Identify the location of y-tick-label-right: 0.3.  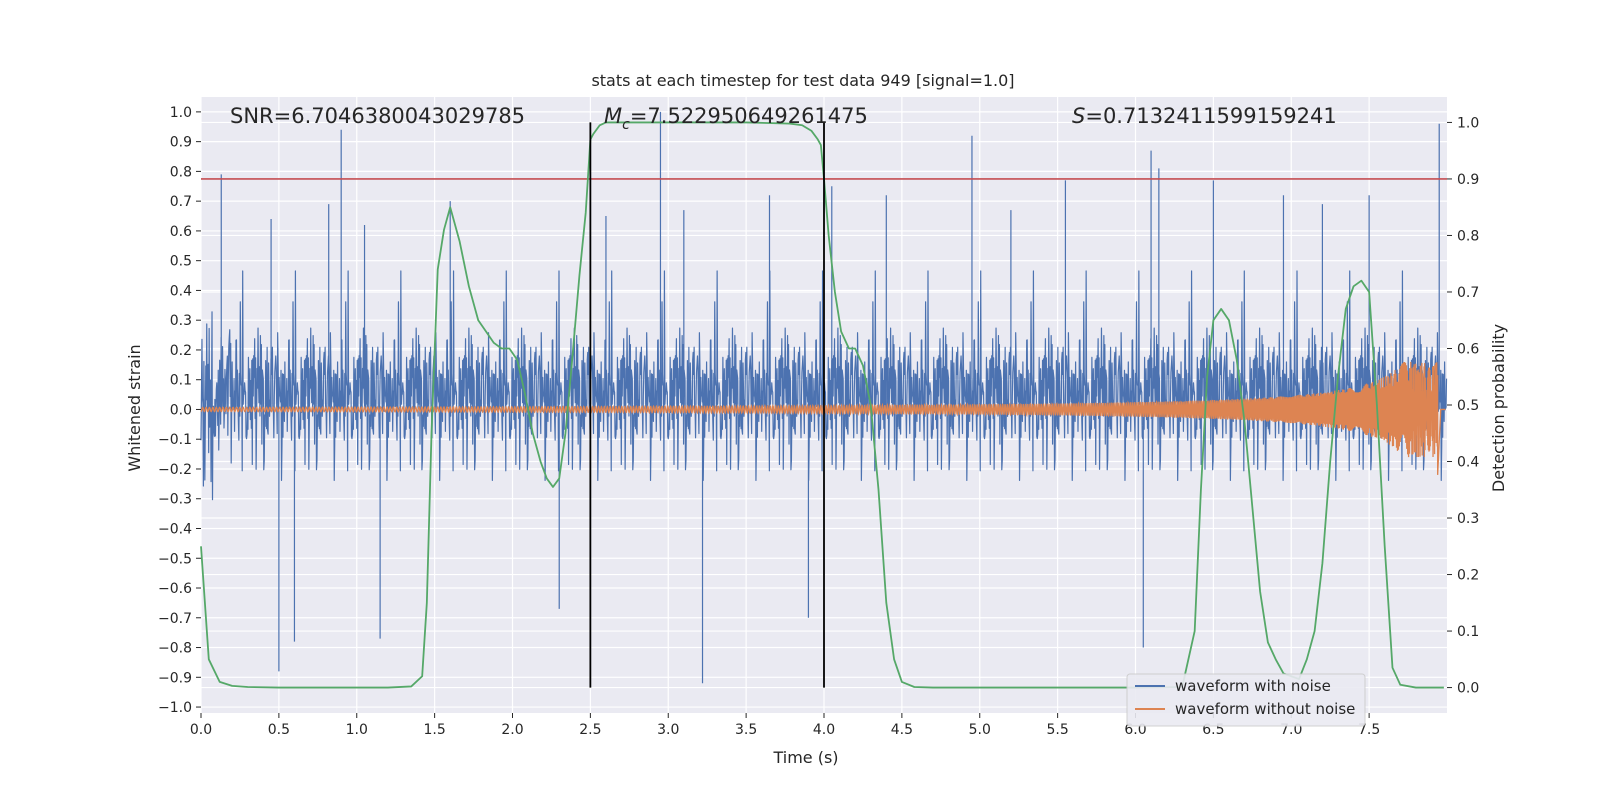
(1468, 519).